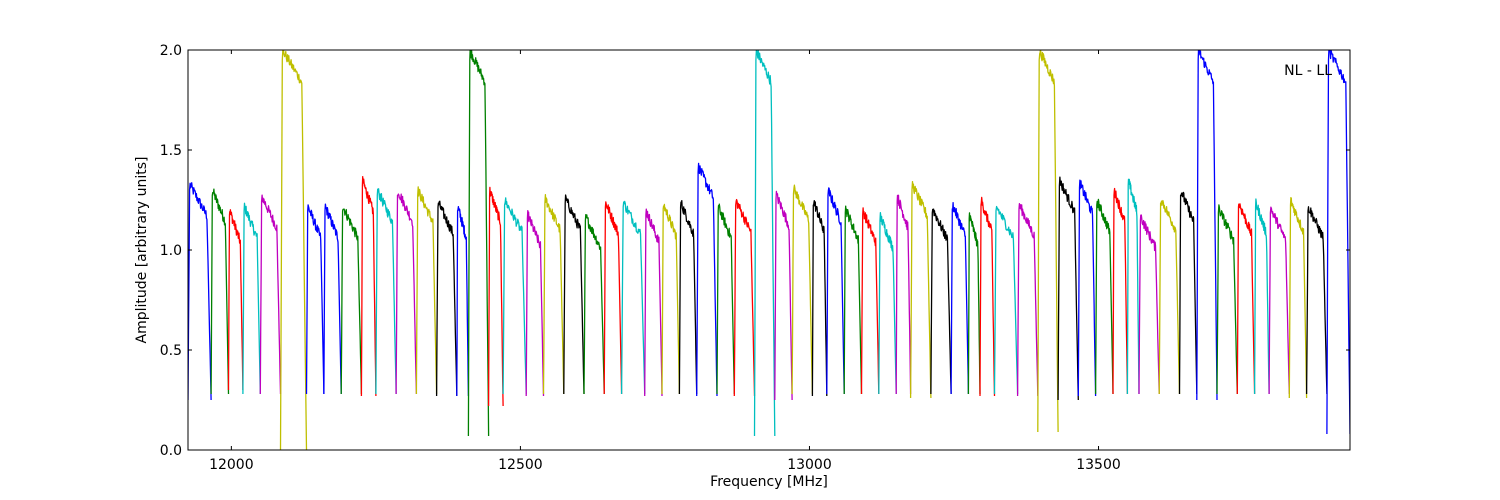 The height and width of the screenshot is (500, 1500). I want to click on x-tick-label: 12000, so click(231, 465).